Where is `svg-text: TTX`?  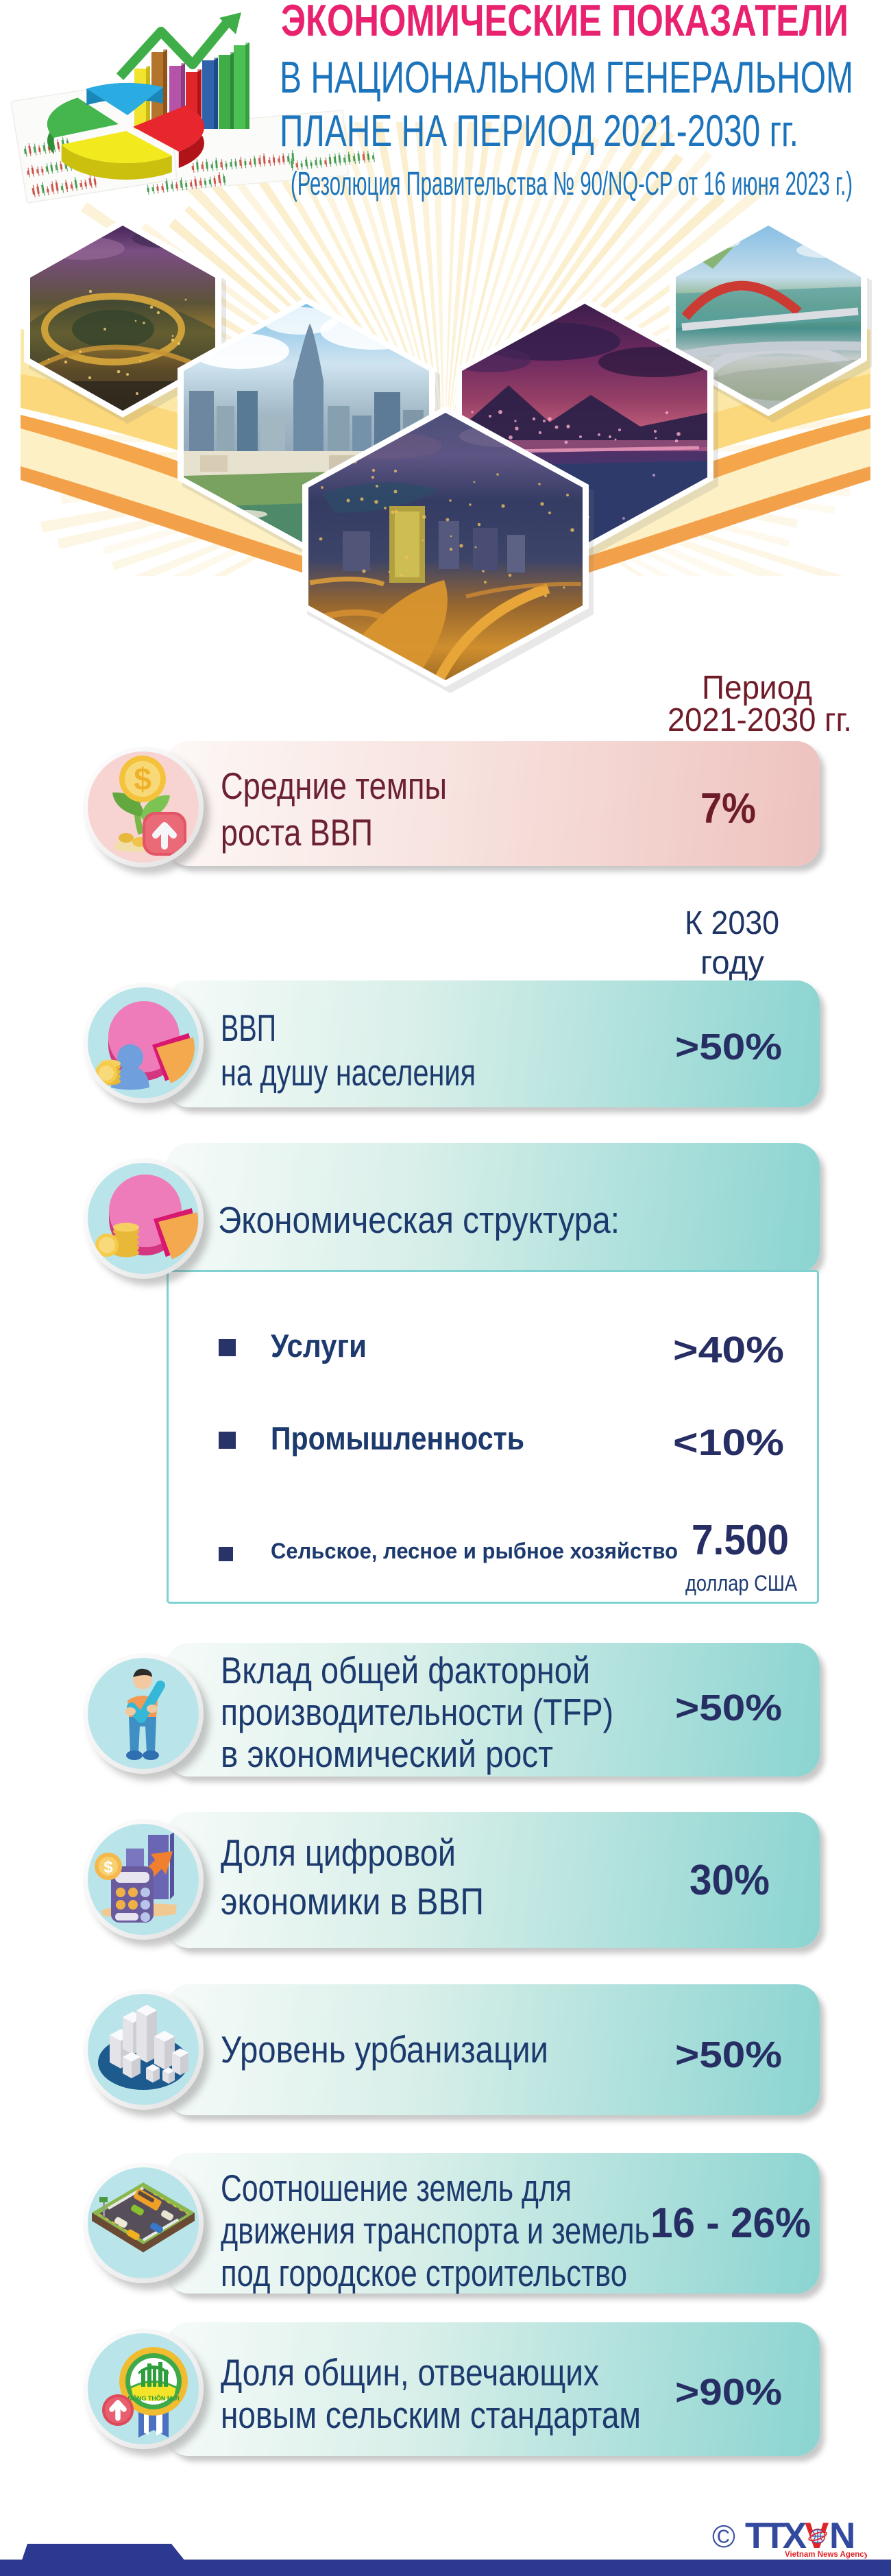 svg-text: TTX is located at coordinates (776, 2536).